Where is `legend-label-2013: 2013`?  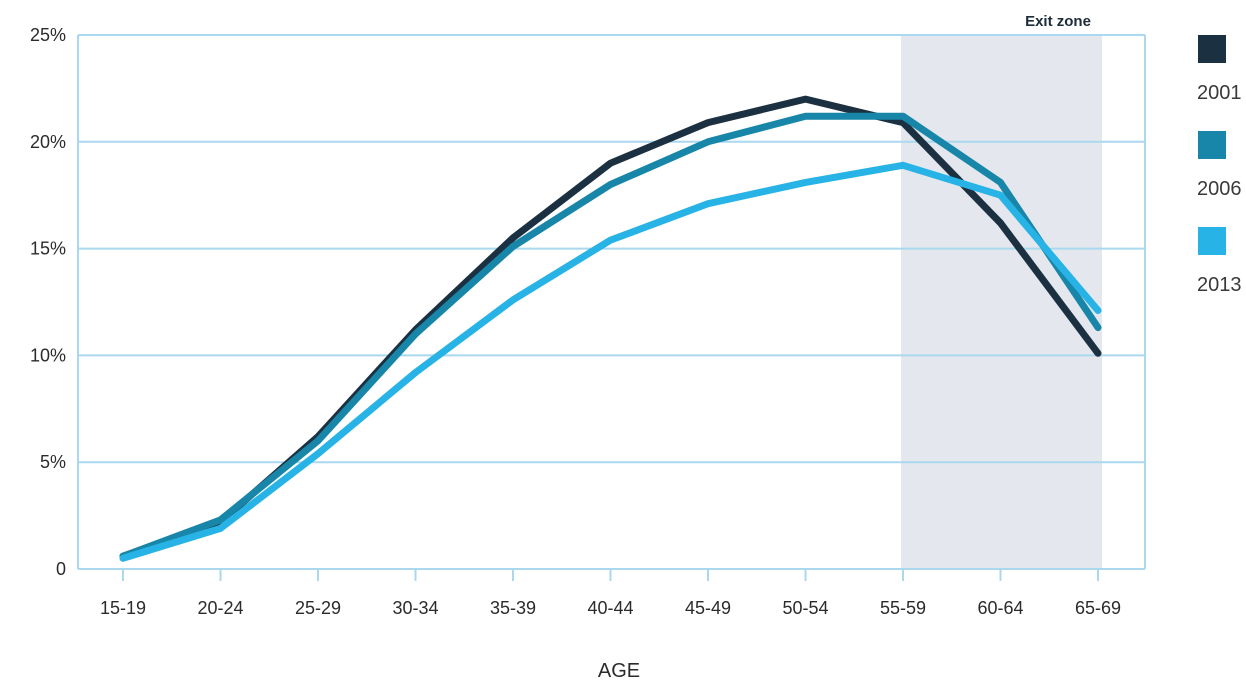 legend-label-2013: 2013 is located at coordinates (1219, 285).